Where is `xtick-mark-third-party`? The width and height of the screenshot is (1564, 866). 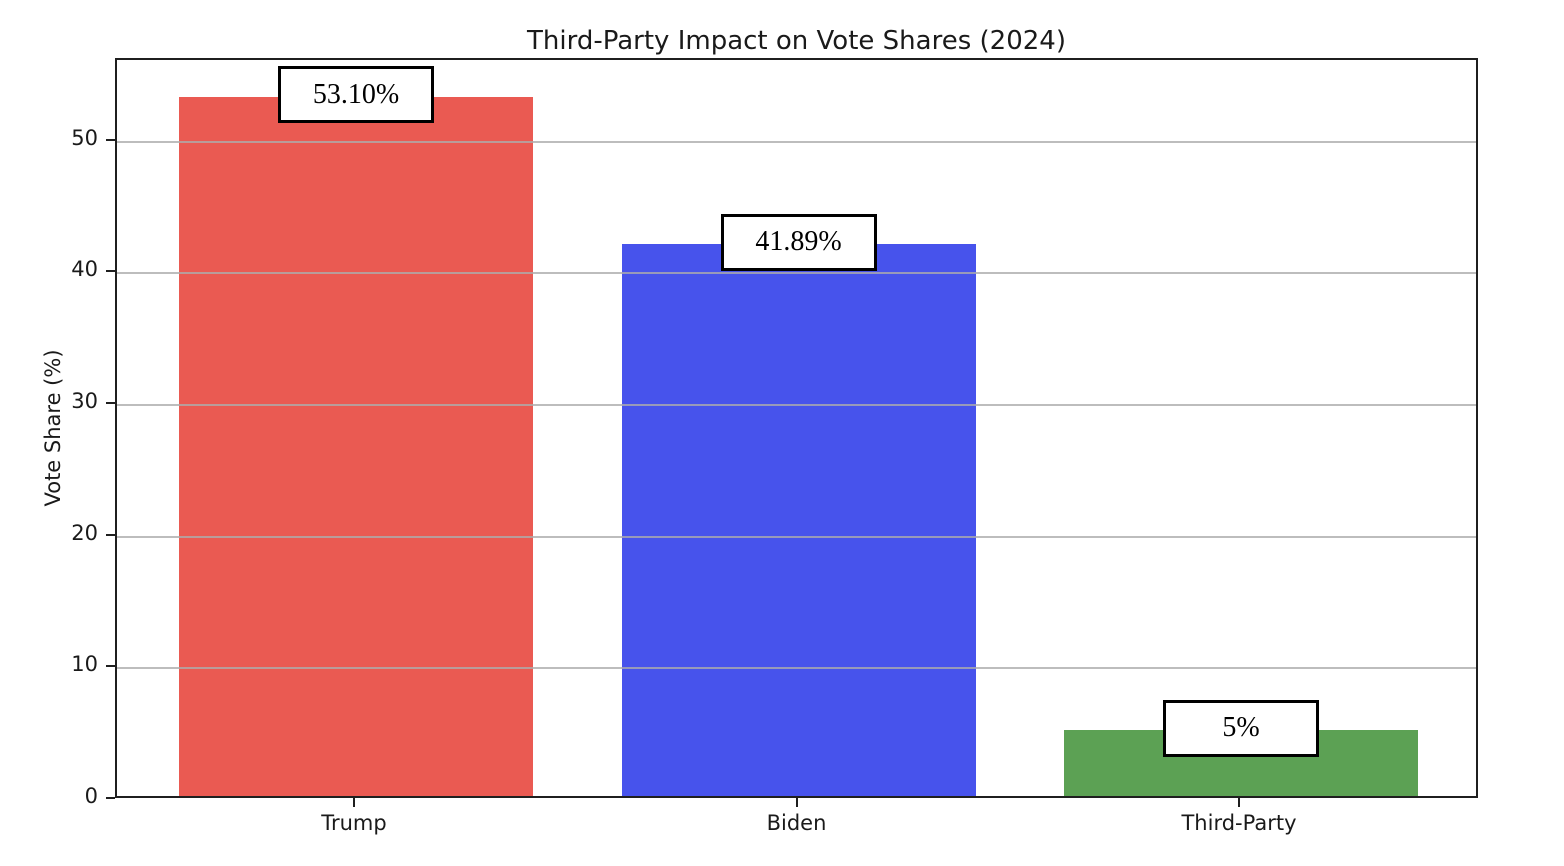
xtick-mark-third-party is located at coordinates (1239, 802).